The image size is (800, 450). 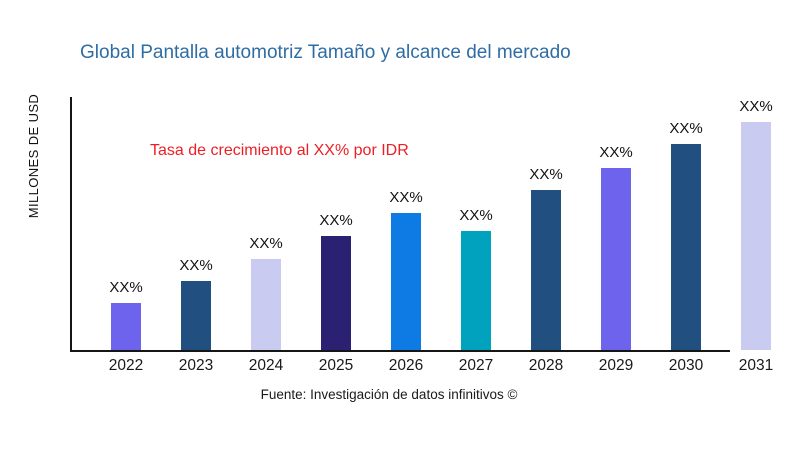 What do you see at coordinates (406, 197) in the screenshot?
I see `bar-value-label-2026: XX%` at bounding box center [406, 197].